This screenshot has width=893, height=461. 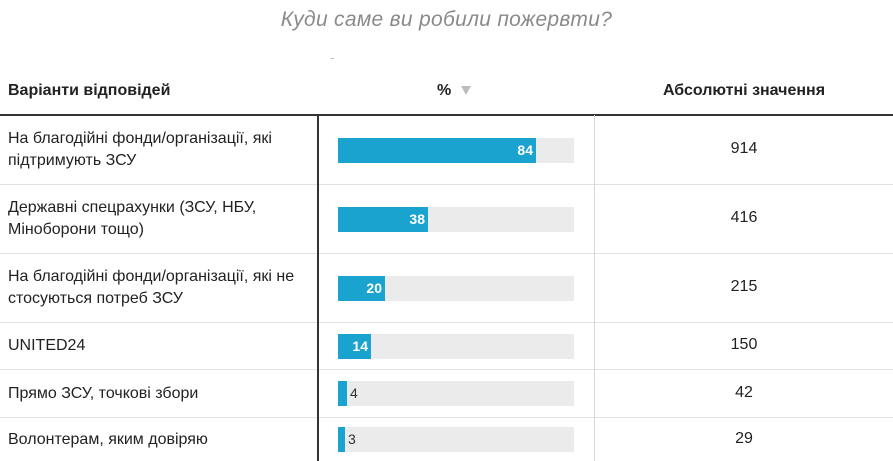 What do you see at coordinates (594, 288) in the screenshot?
I see `column-divider-right` at bounding box center [594, 288].